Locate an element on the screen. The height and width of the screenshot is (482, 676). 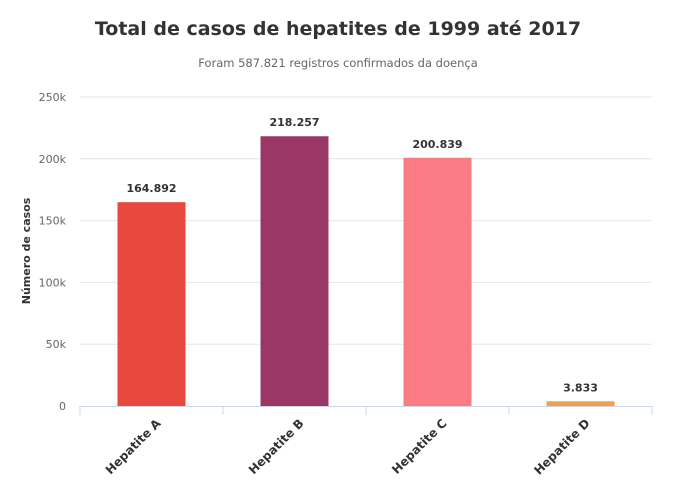
y-tick-label: 100k is located at coordinates (53, 282).